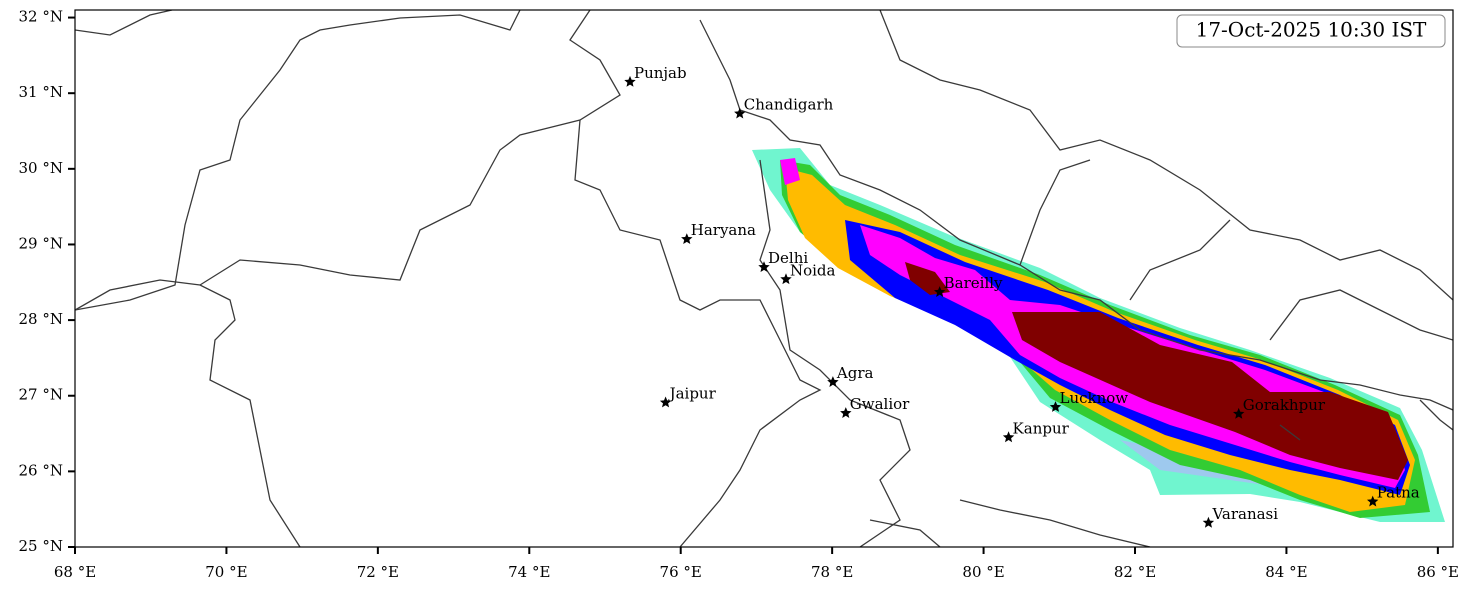 The image size is (1471, 591). What do you see at coordinates (660, 73) in the screenshot?
I see `city-label: Punjab` at bounding box center [660, 73].